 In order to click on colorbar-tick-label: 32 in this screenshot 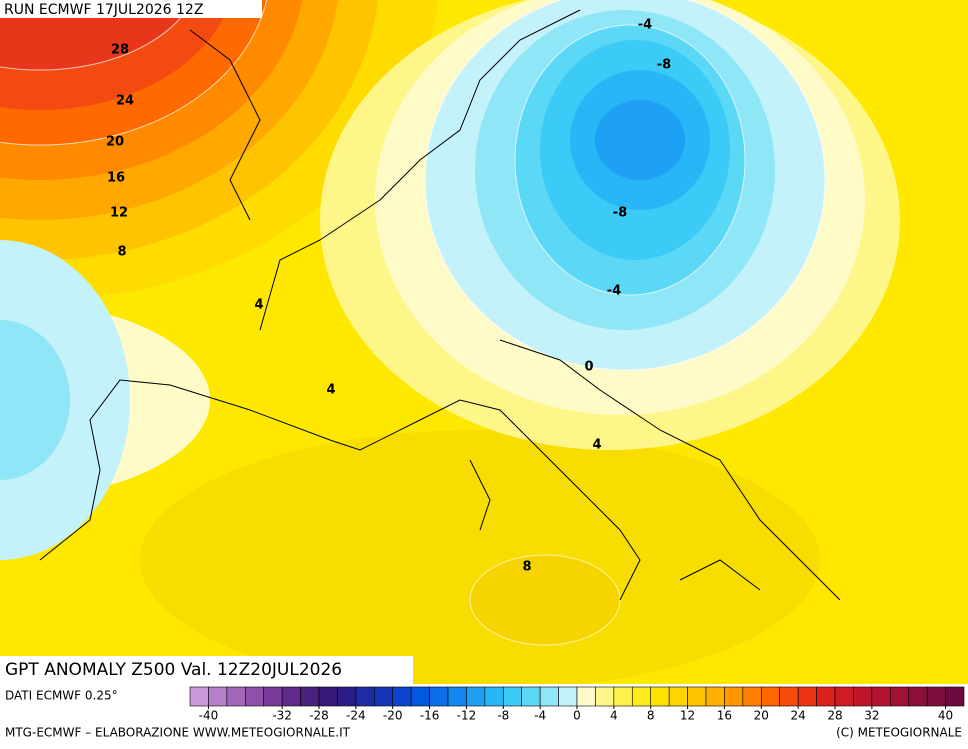, I will do `click(871, 716)`.